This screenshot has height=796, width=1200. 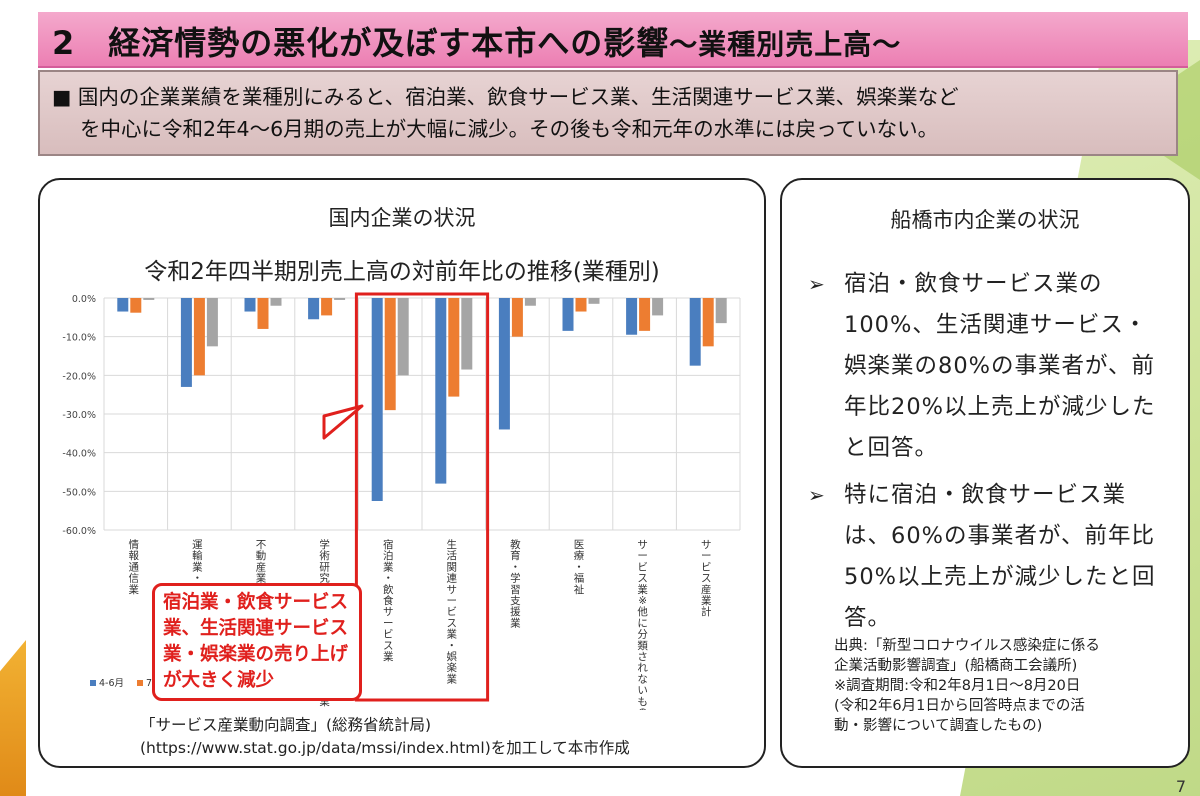 I want to click on y-tick-label: -50.0%, so click(x=79, y=492).